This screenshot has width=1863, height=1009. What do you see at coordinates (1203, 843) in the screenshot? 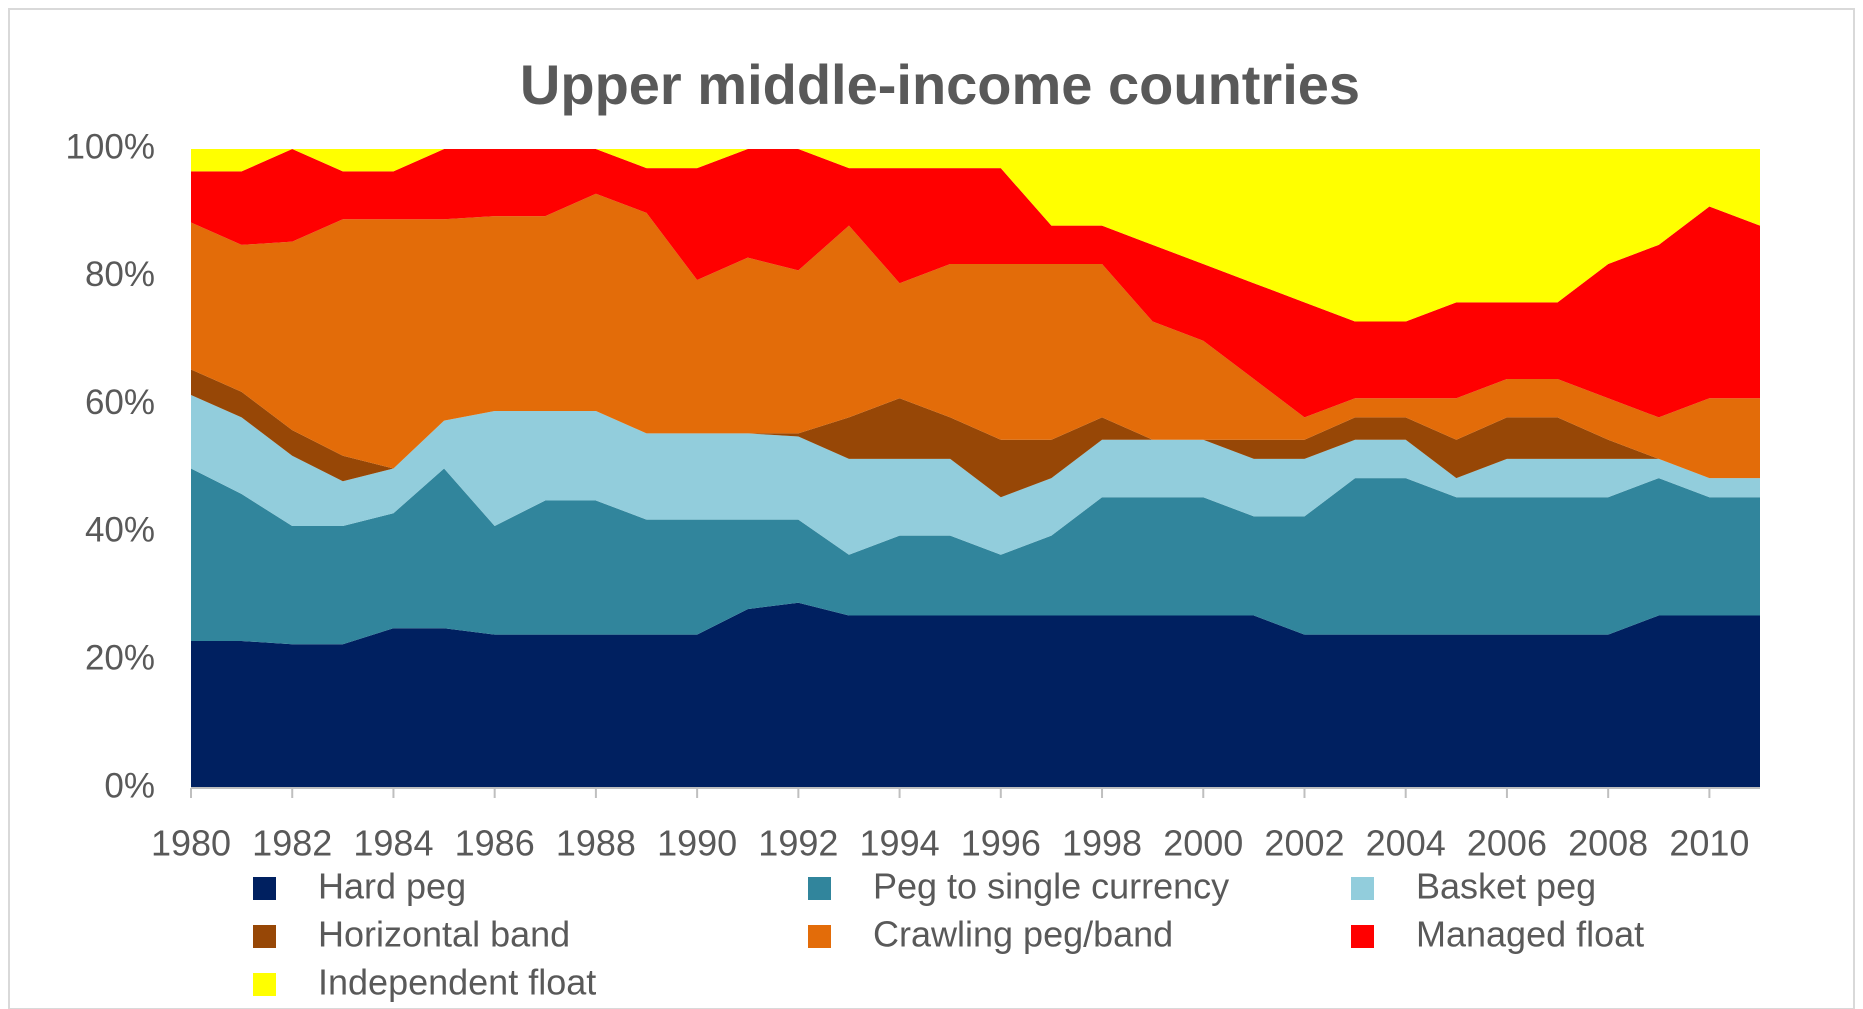
I see `x-tick-label: 2000` at bounding box center [1203, 843].